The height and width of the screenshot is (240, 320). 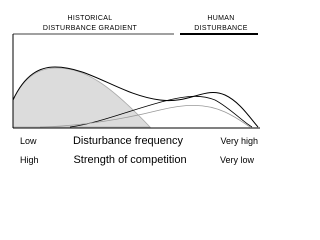 What do you see at coordinates (237, 160) in the screenshot?
I see `row-right: Very low` at bounding box center [237, 160].